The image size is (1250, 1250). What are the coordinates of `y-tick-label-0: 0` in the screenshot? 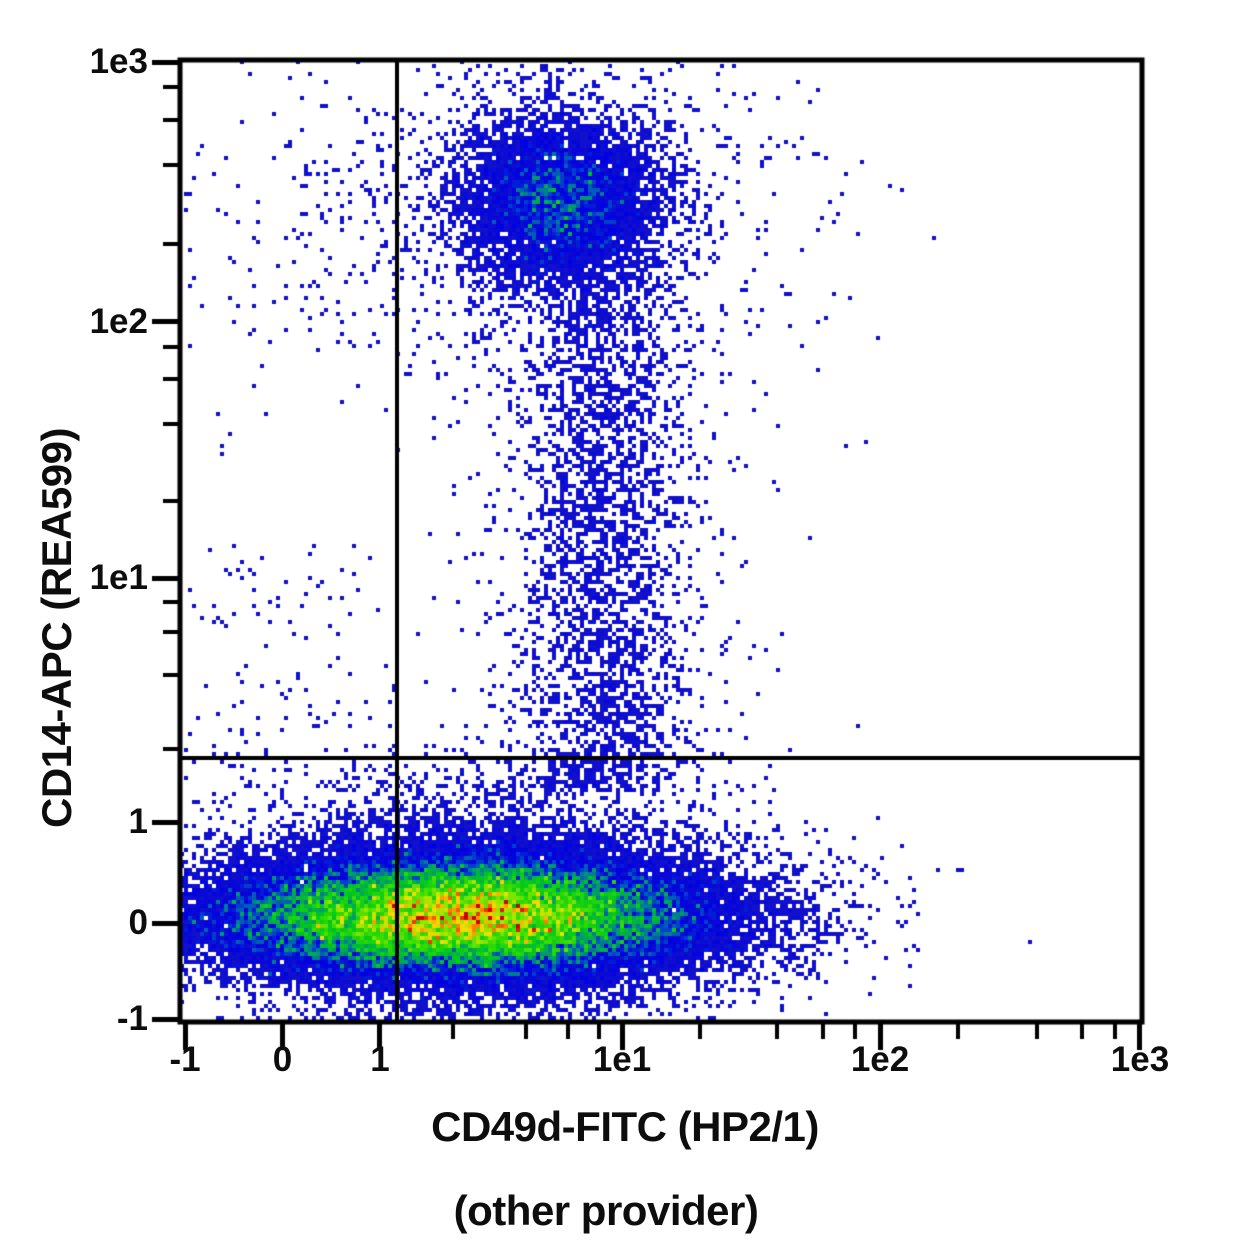 It's located at (138, 922).